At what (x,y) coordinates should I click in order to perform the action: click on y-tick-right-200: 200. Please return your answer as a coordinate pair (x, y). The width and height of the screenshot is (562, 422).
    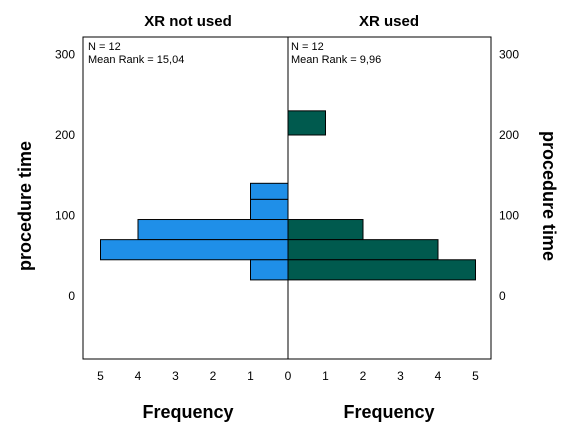
    Looking at the image, I should click on (509, 135).